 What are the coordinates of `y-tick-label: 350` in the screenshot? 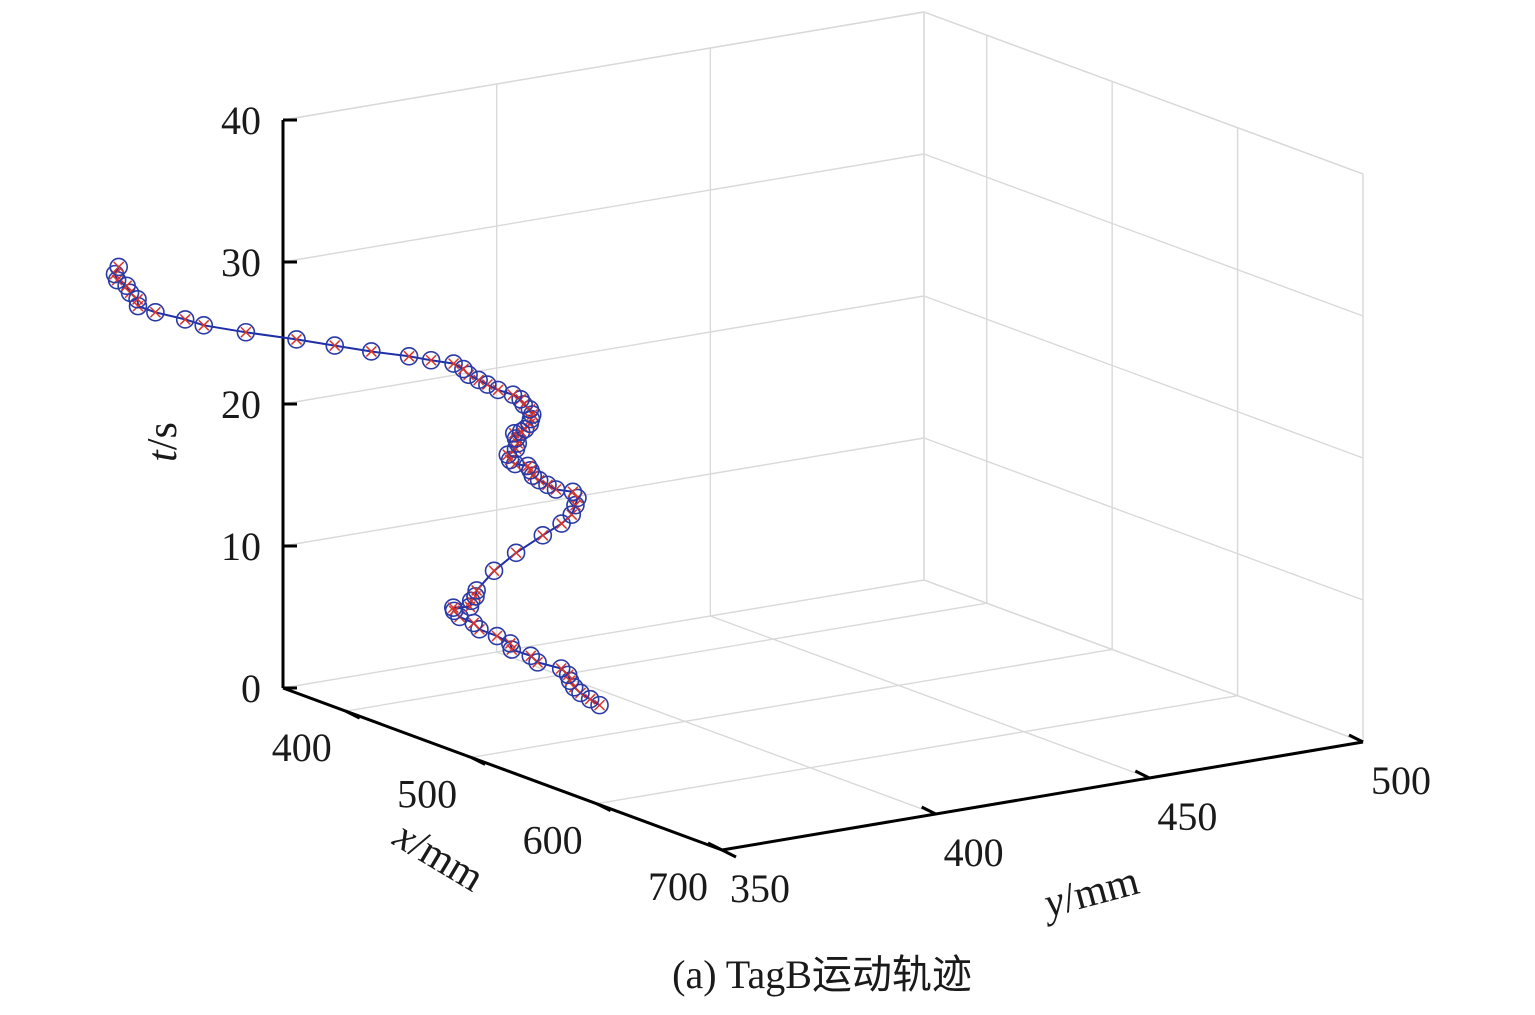 It's located at (760, 888).